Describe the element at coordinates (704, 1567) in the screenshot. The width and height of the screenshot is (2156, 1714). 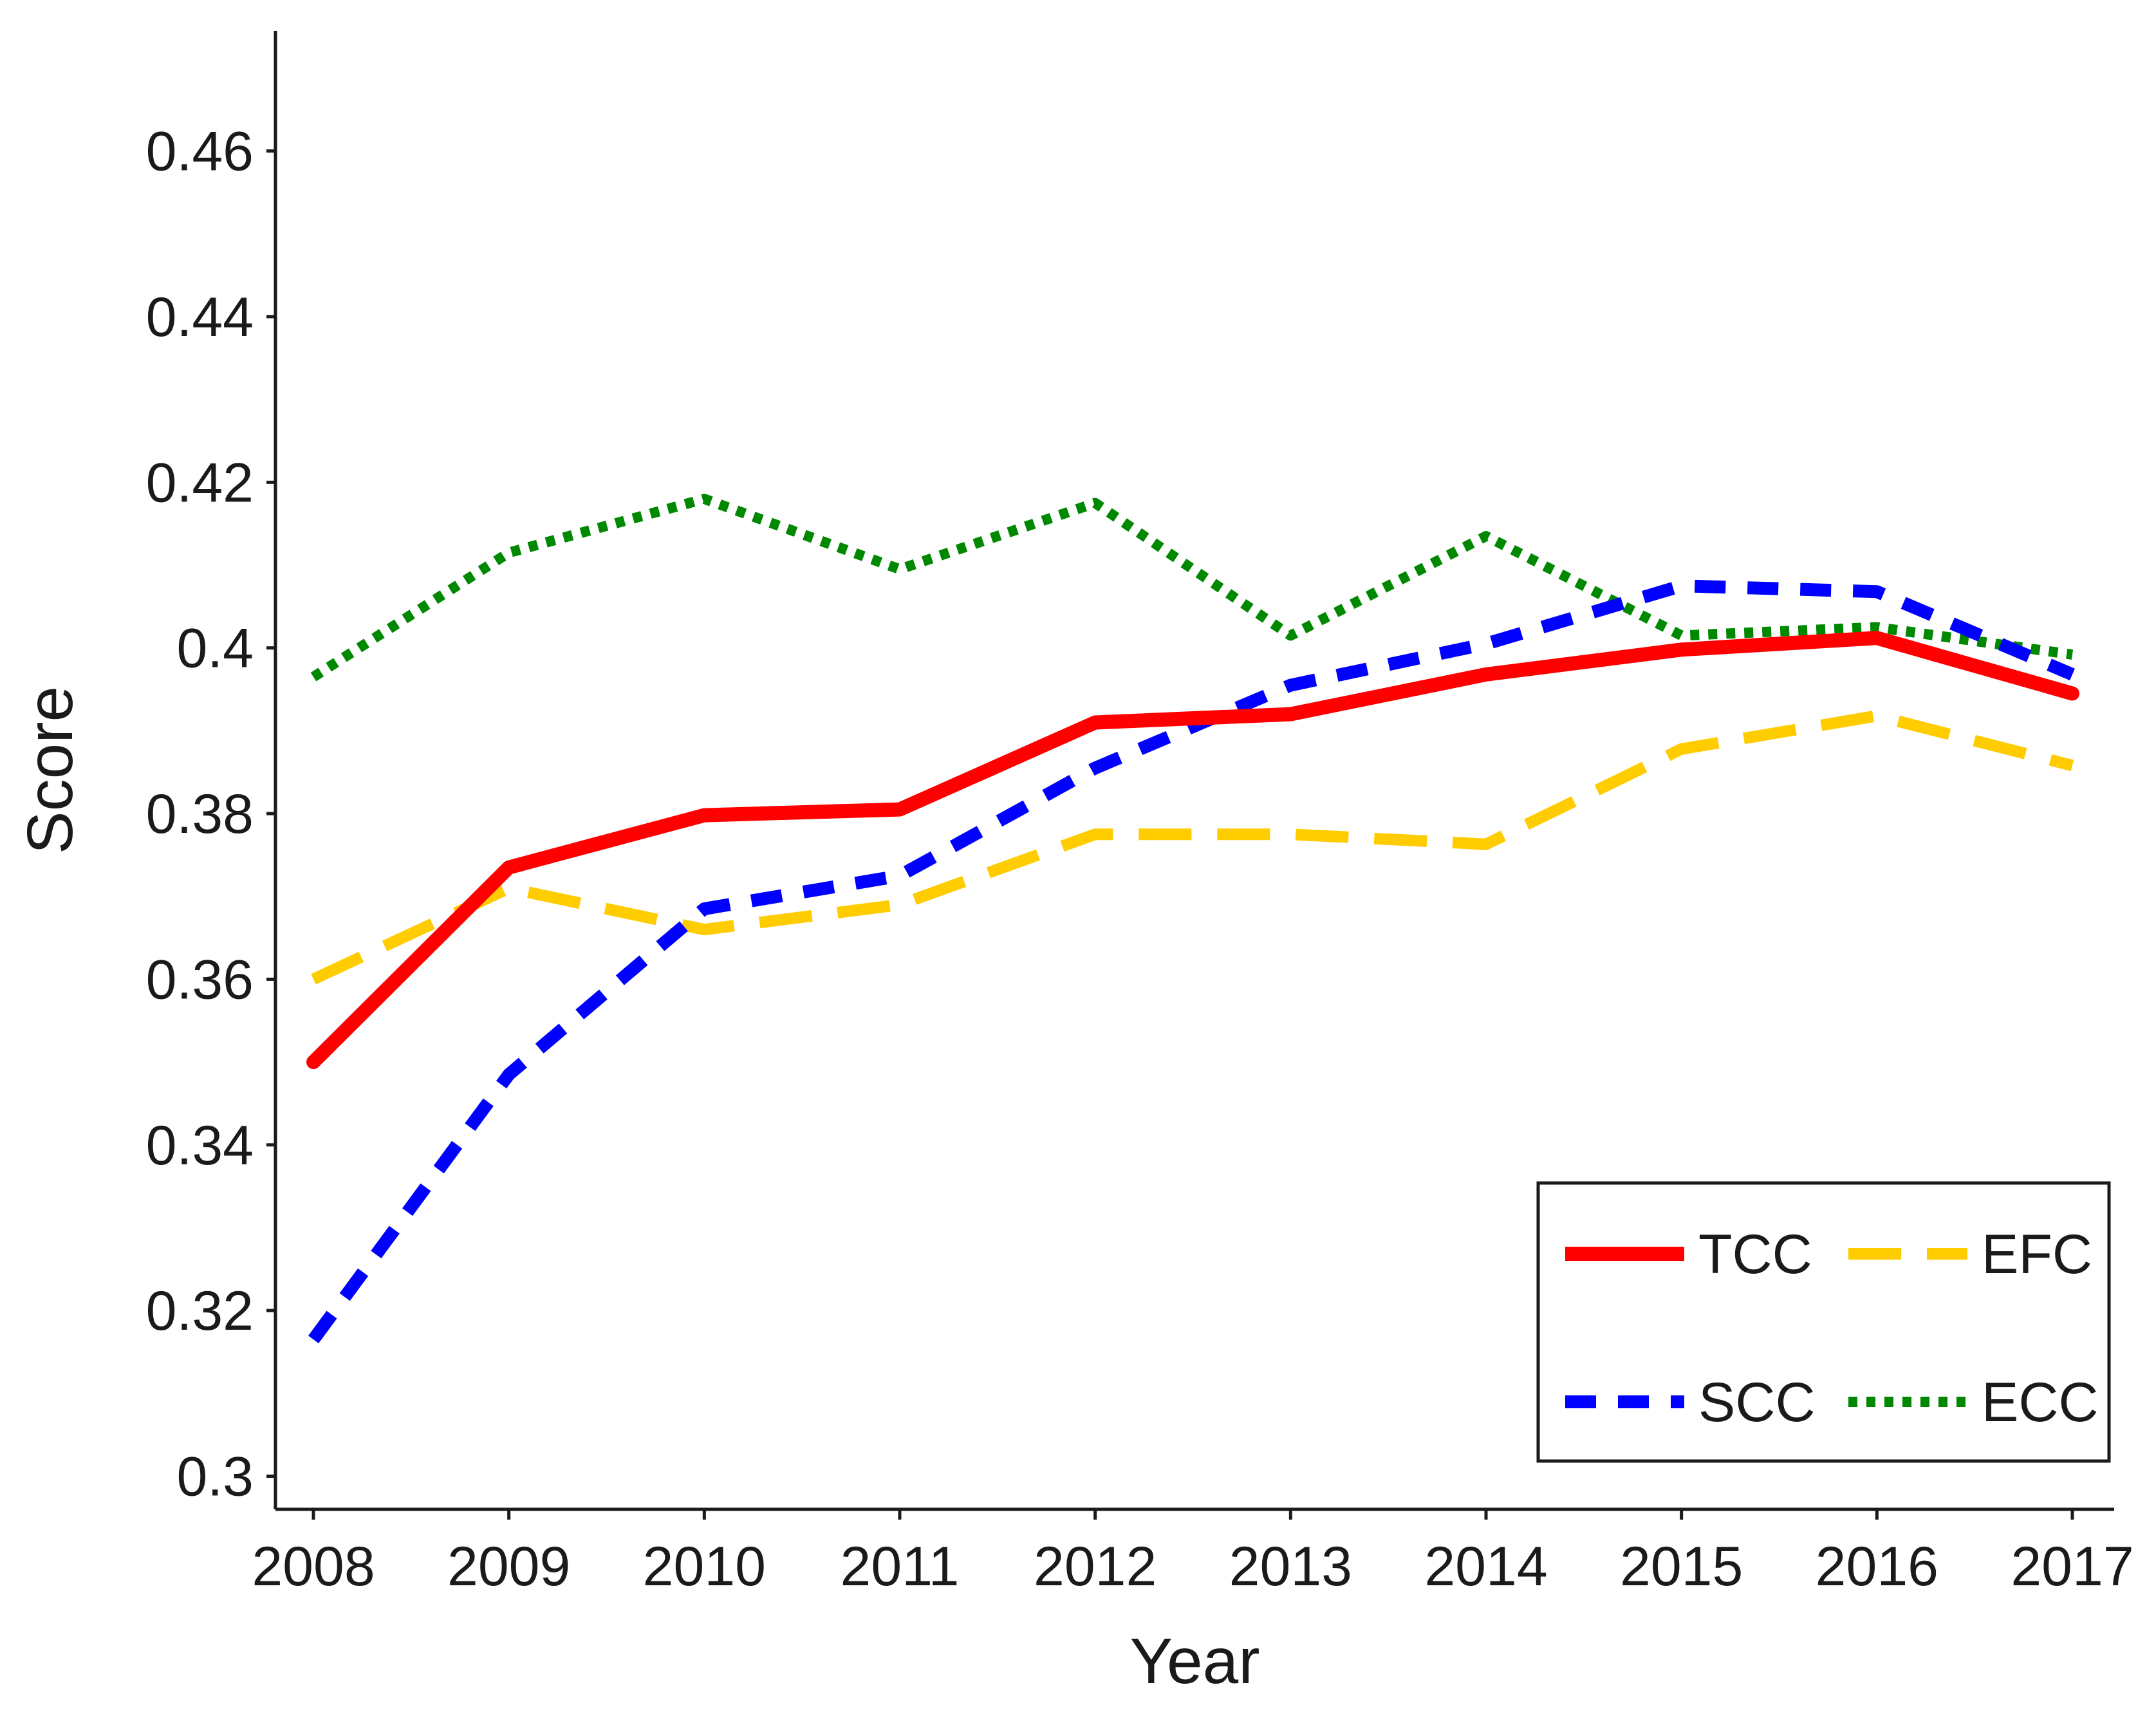
I see `x-tick-label: 2010` at that location.